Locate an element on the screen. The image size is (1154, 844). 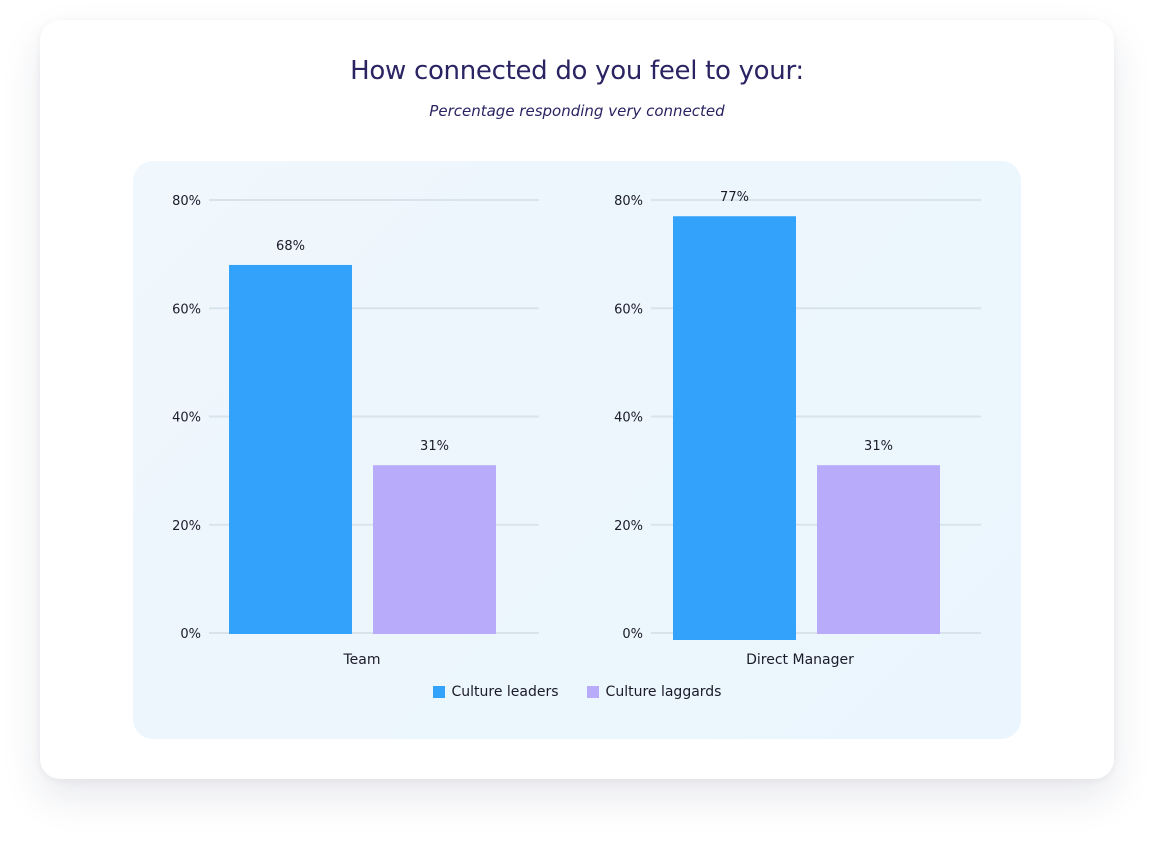
legend-label-culture-leaders: Culture leaders is located at coordinates (505, 692).